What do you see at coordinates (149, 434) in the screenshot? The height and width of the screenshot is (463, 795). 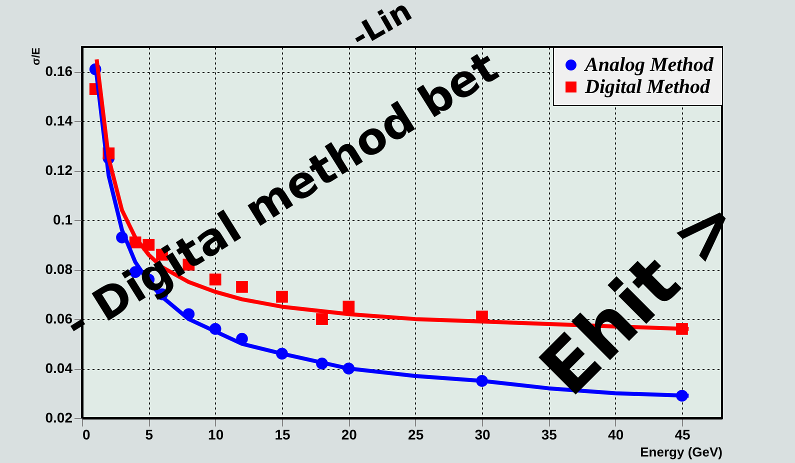 I see `x-tick-label: 5` at bounding box center [149, 434].